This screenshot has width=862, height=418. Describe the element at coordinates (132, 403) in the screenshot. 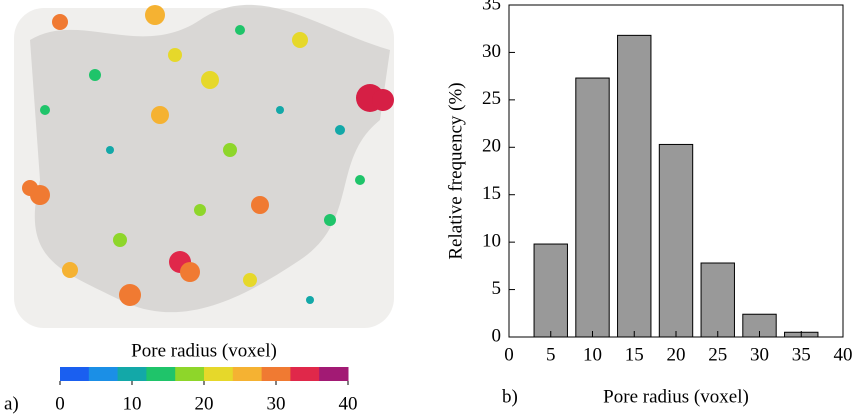

I see `colorbar-tick-label: 10` at that location.